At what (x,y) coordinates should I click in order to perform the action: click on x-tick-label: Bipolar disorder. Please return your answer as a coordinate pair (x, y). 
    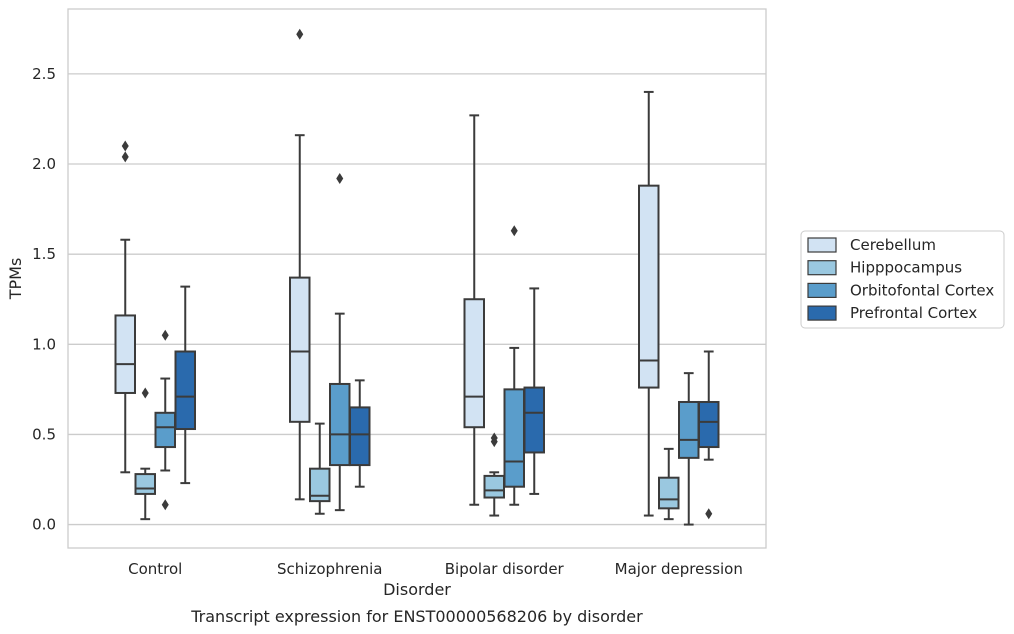
    Looking at the image, I should click on (505, 569).